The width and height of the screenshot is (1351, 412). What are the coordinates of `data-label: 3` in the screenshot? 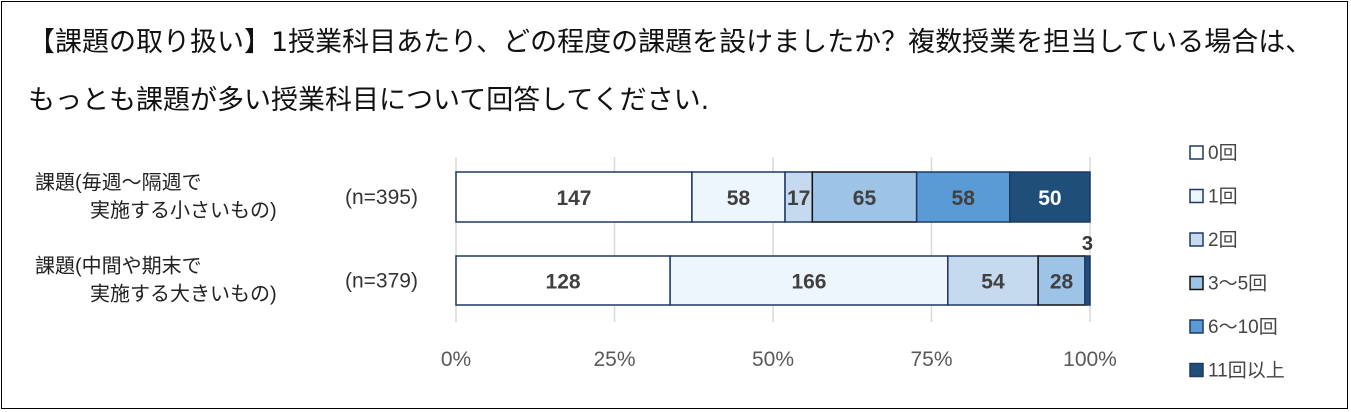 It's located at (1087, 244).